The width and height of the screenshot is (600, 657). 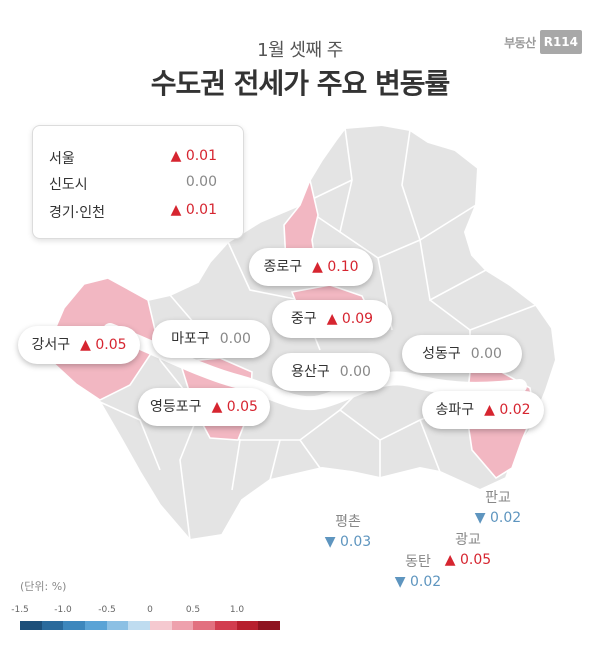 What do you see at coordinates (560, 42) in the screenshot?
I see `brand-badge: R114` at bounding box center [560, 42].